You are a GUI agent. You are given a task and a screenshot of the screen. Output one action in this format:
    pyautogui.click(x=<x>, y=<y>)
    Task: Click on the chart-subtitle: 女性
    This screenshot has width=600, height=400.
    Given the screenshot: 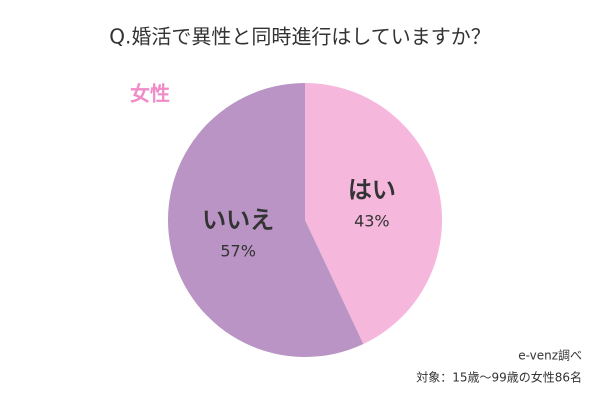 What is the action you would take?
    pyautogui.click(x=150, y=94)
    